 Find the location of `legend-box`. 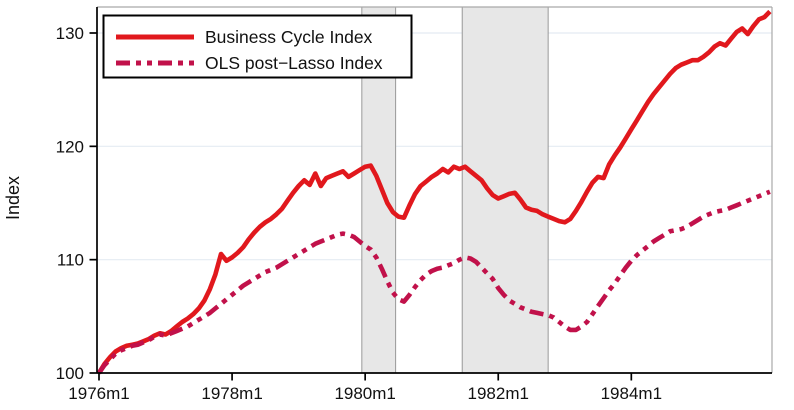

legend-box is located at coordinates (257, 46).